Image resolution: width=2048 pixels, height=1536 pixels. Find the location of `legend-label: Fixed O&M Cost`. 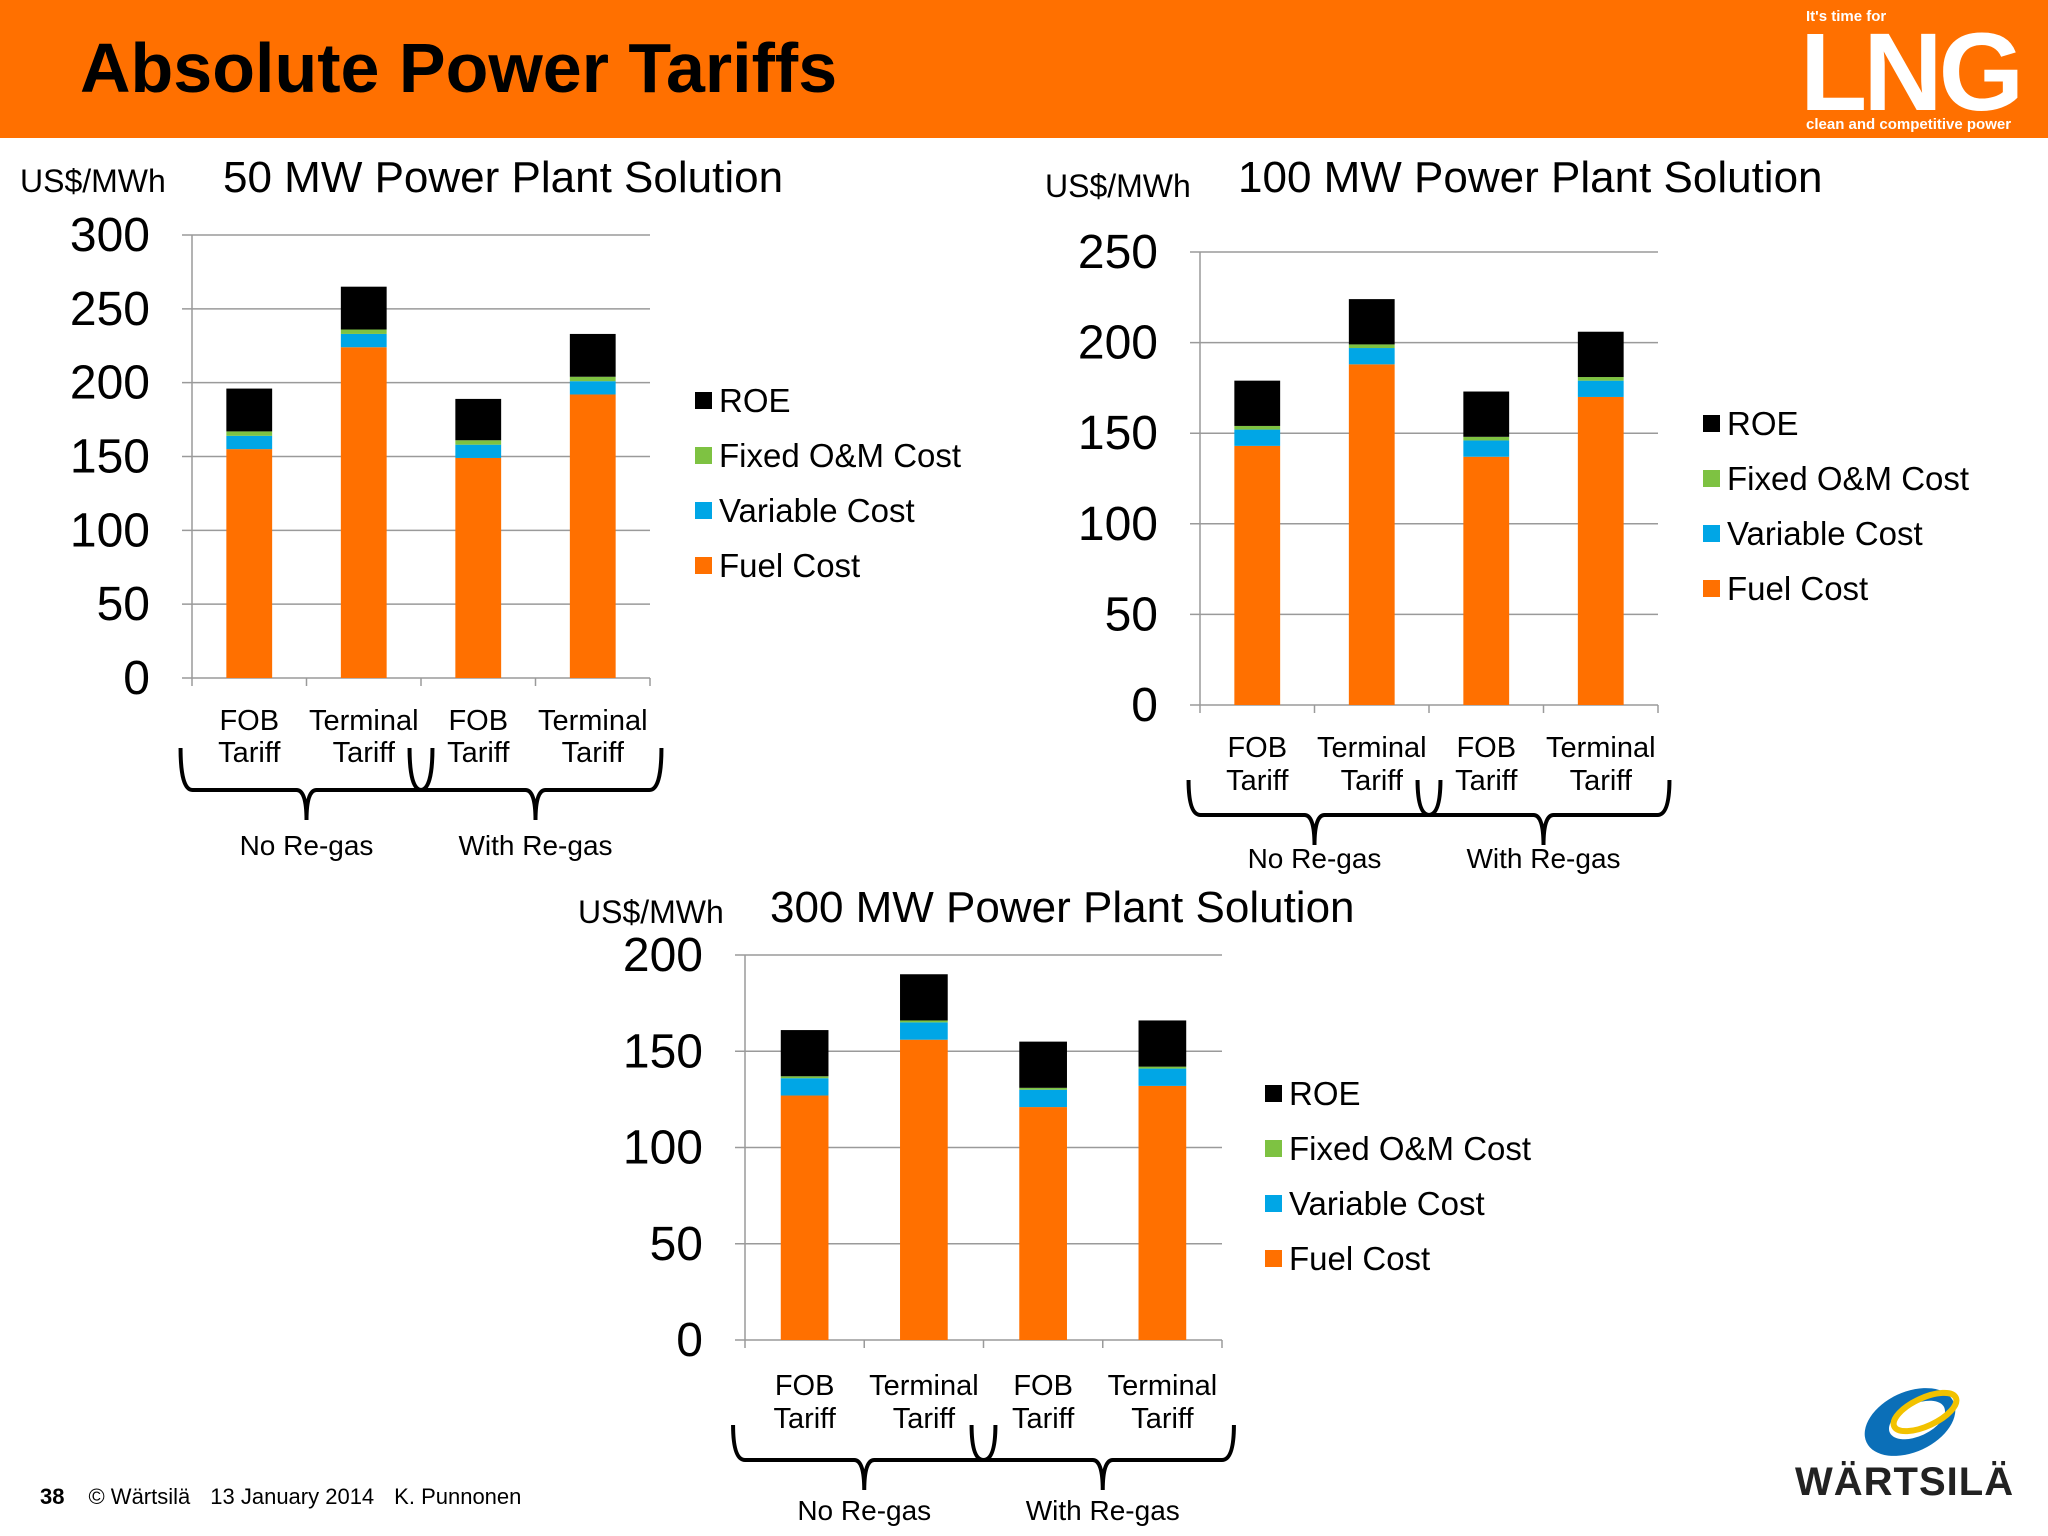

legend-label: Fixed O&M Cost is located at coordinates (1848, 478).